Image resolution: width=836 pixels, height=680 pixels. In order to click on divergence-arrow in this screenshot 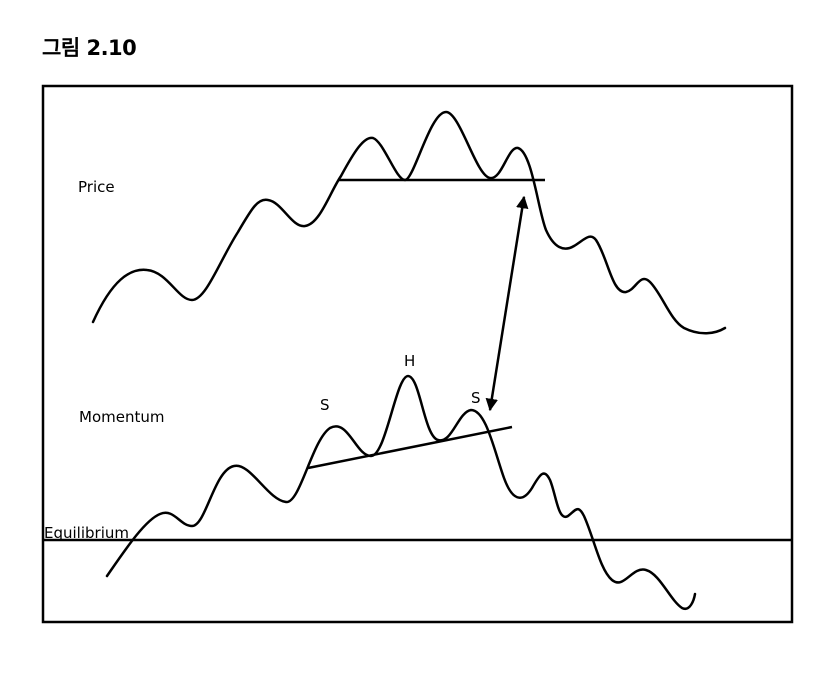, I will do `click(507, 303)`.